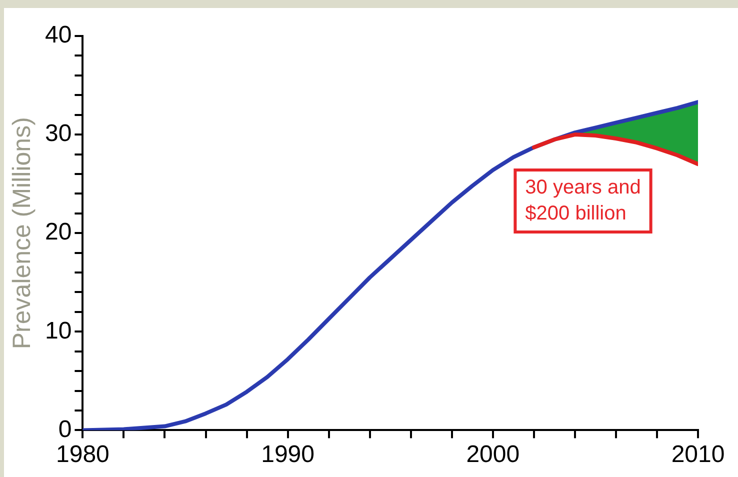 This screenshot has height=477, width=738. I want to click on x-tick-label: 2010, so click(698, 454).